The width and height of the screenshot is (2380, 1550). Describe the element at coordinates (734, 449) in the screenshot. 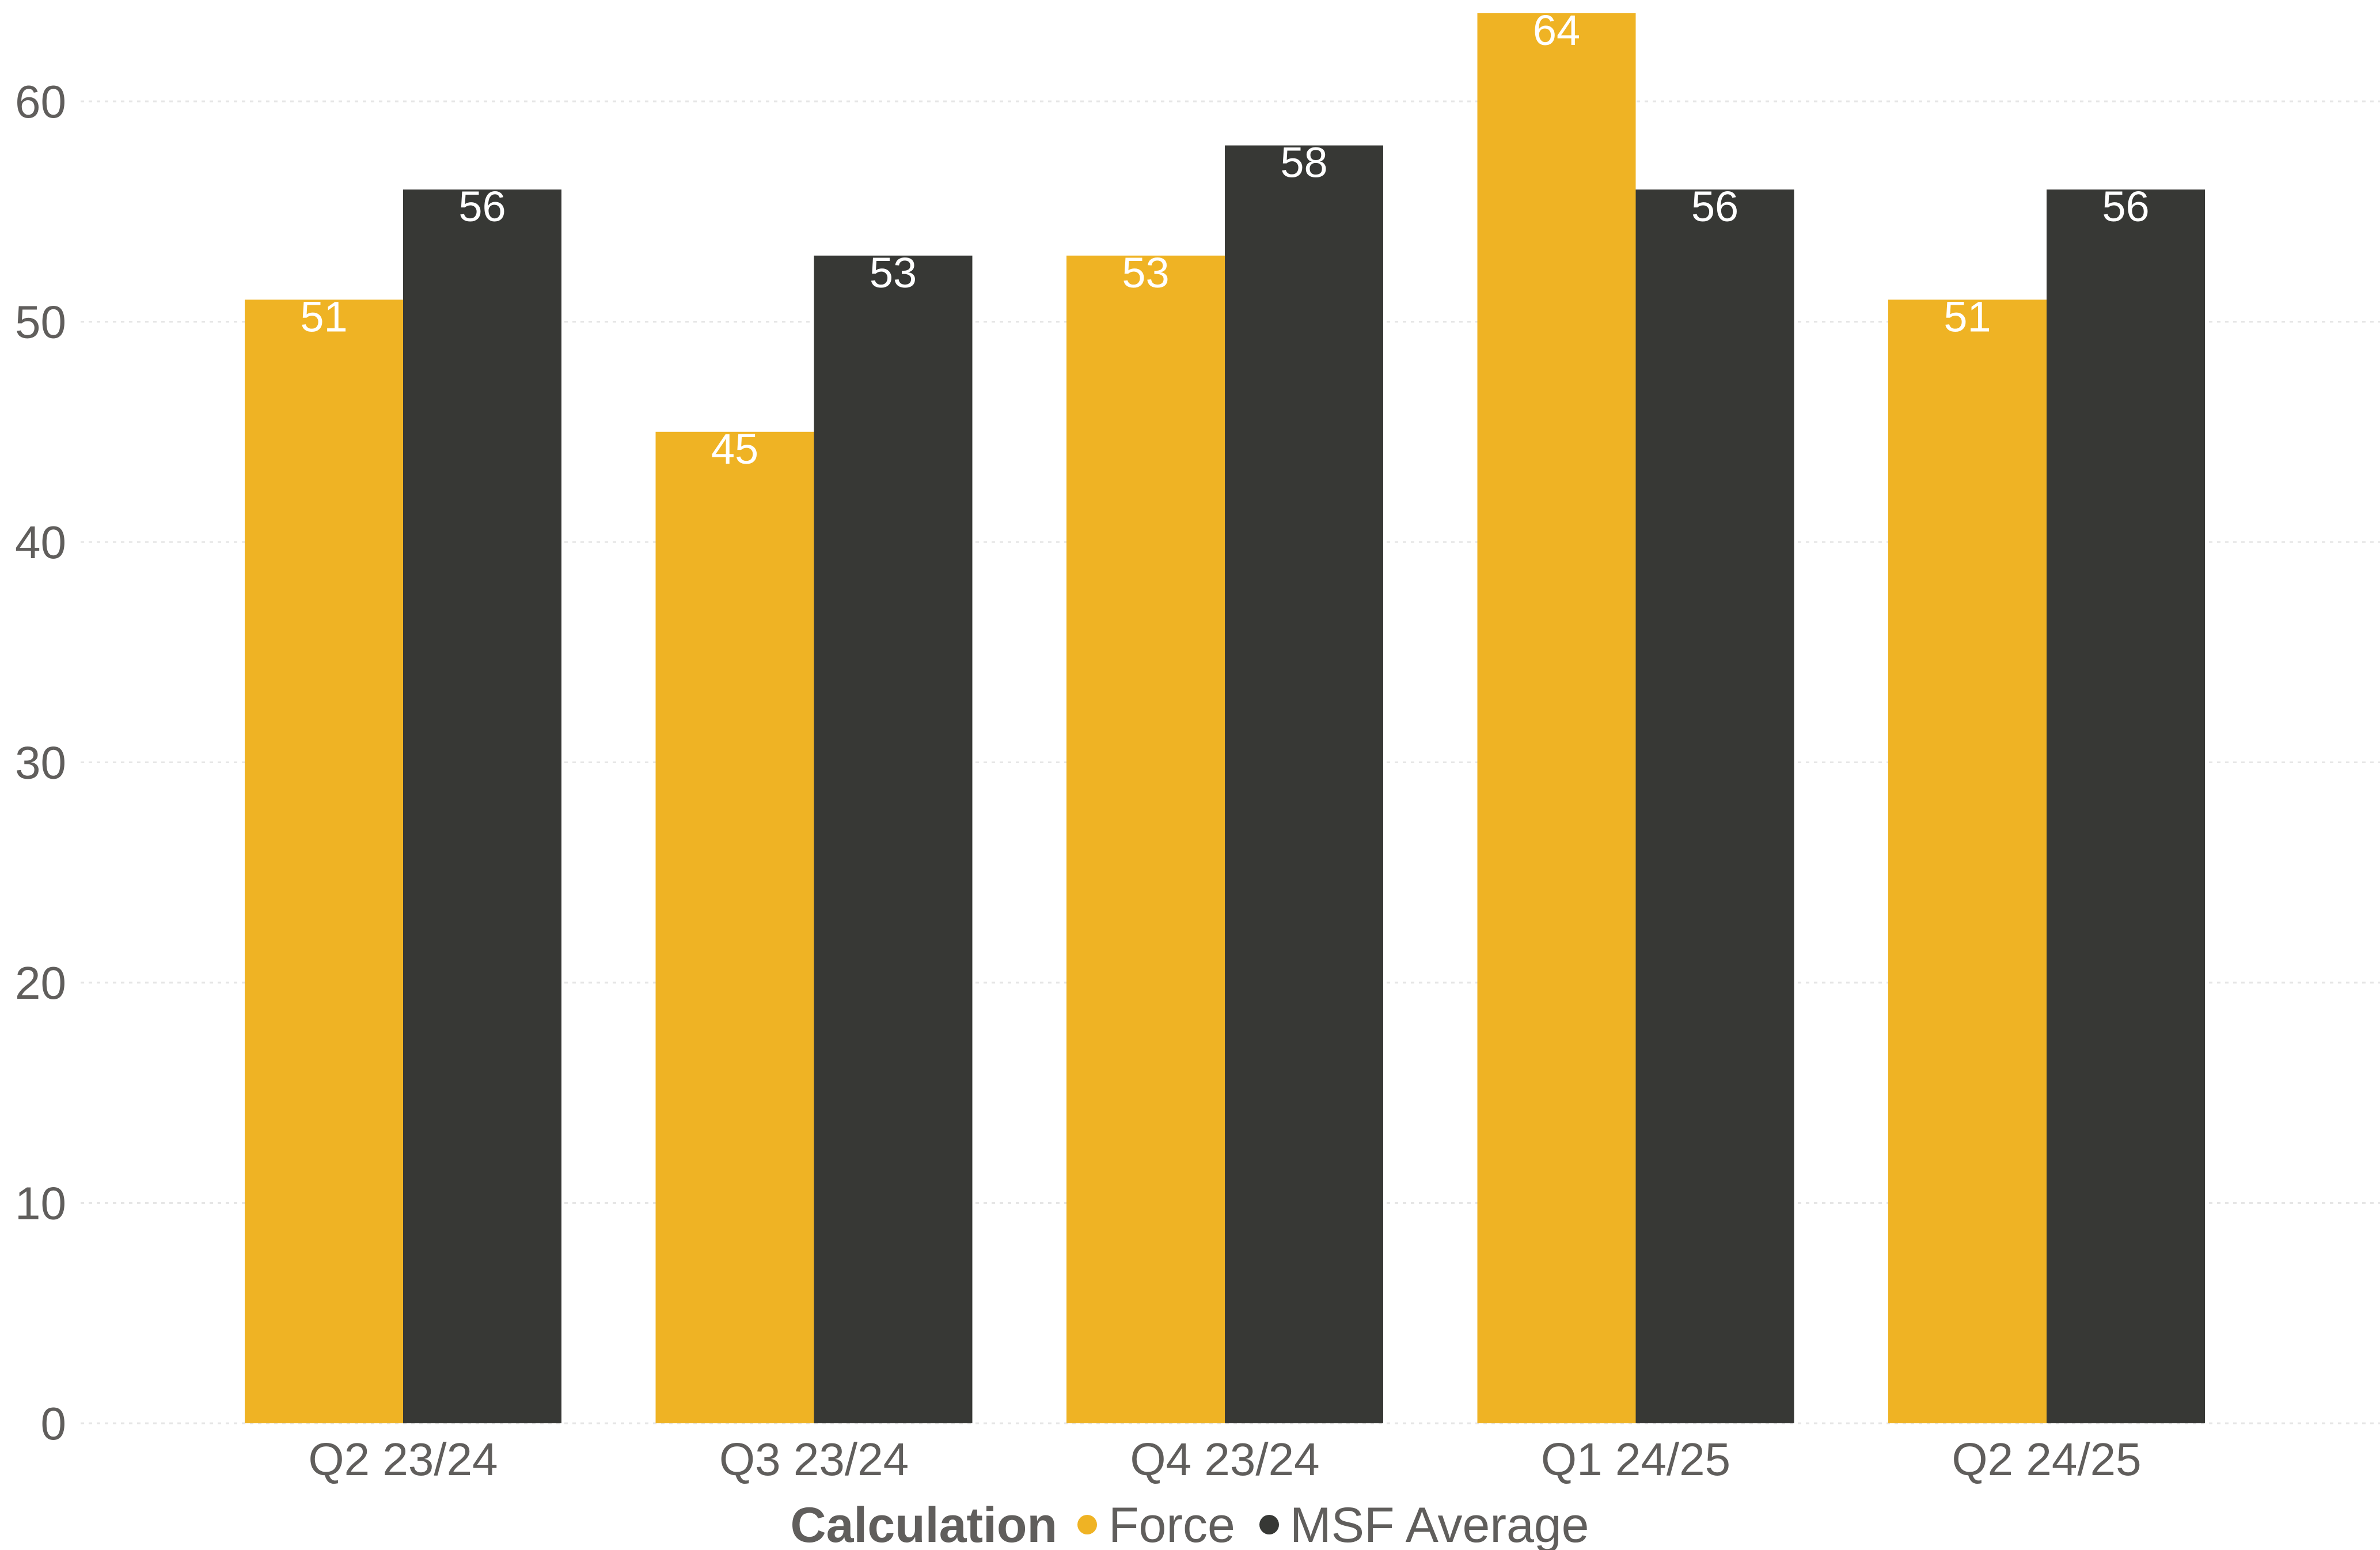

I see `data-label: 45` at that location.